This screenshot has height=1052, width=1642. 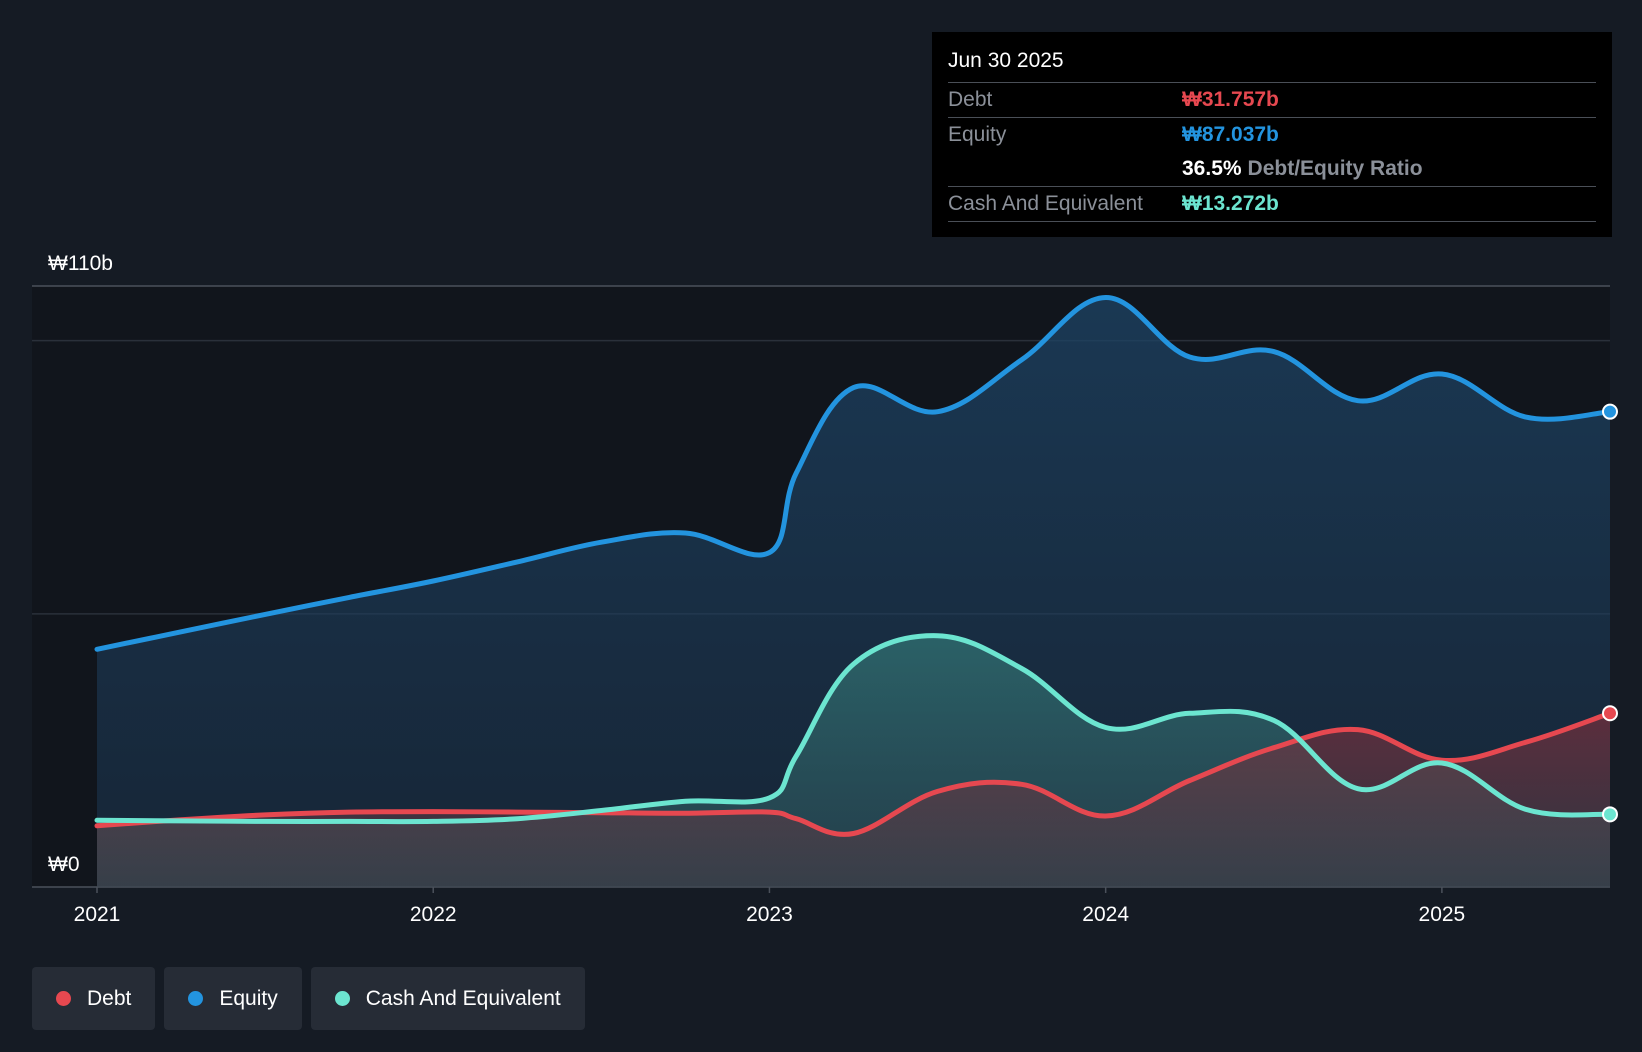 I want to click on tooltip-ratio-spacer, so click(x=1065, y=169).